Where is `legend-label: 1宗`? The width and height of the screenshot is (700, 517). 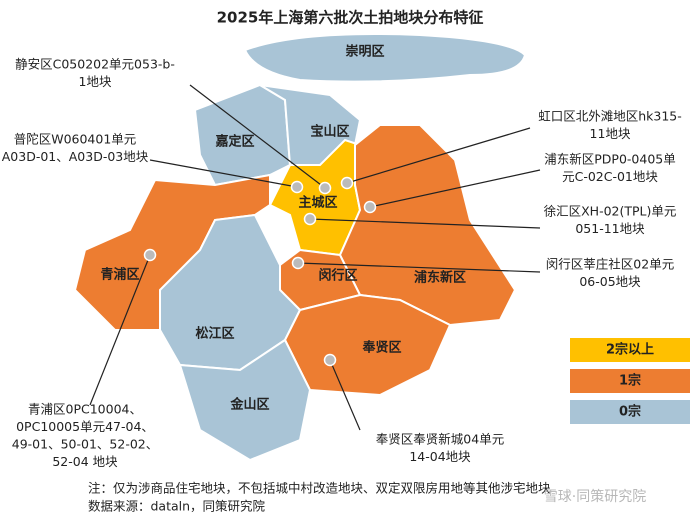 legend-label: 1宗 is located at coordinates (630, 381).